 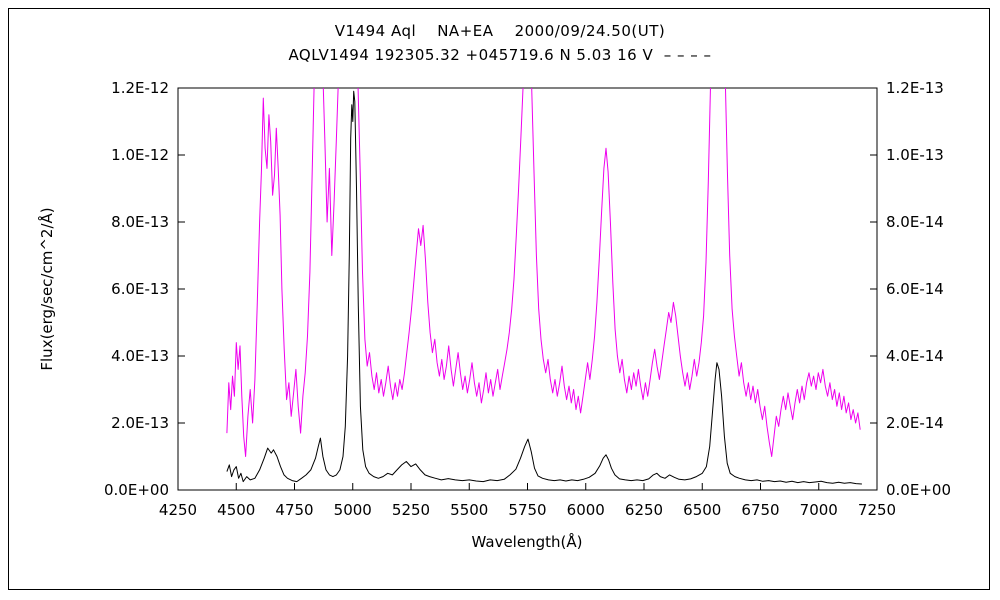 What do you see at coordinates (469, 510) in the screenshot?
I see `x-tick-label: 5500` at bounding box center [469, 510].